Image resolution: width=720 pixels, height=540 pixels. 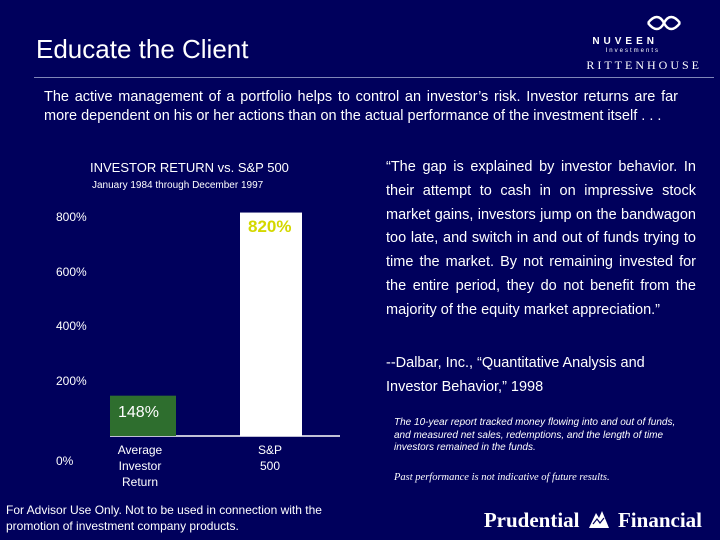 What do you see at coordinates (142, 49) in the screenshot?
I see `slide-title: Educate the Client` at bounding box center [142, 49].